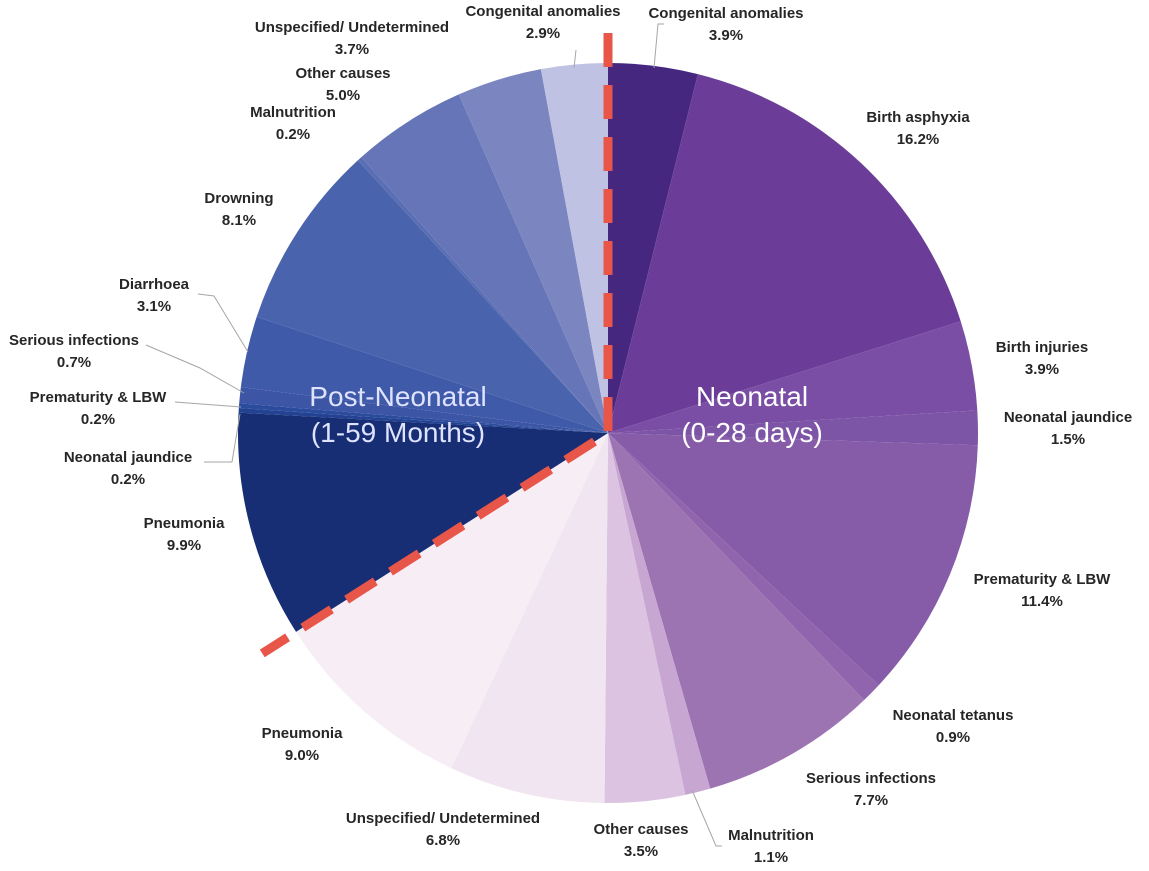 The width and height of the screenshot is (1149, 871). I want to click on slice-label-post-neonatal-serious-infections: Serious infections 0.7%, so click(74, 351).